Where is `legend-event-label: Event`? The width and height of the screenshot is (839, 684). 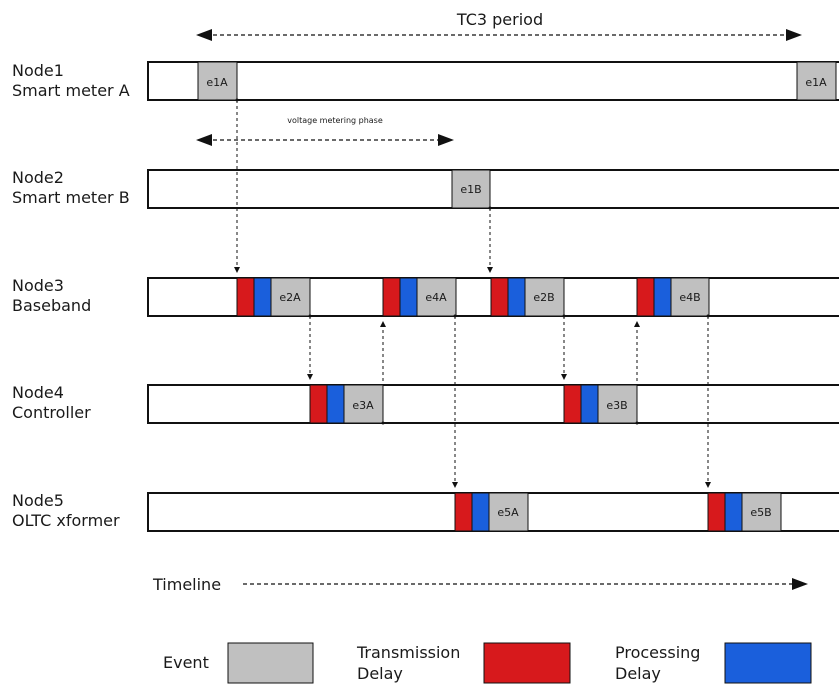
legend-event-label: Event is located at coordinates (186, 662).